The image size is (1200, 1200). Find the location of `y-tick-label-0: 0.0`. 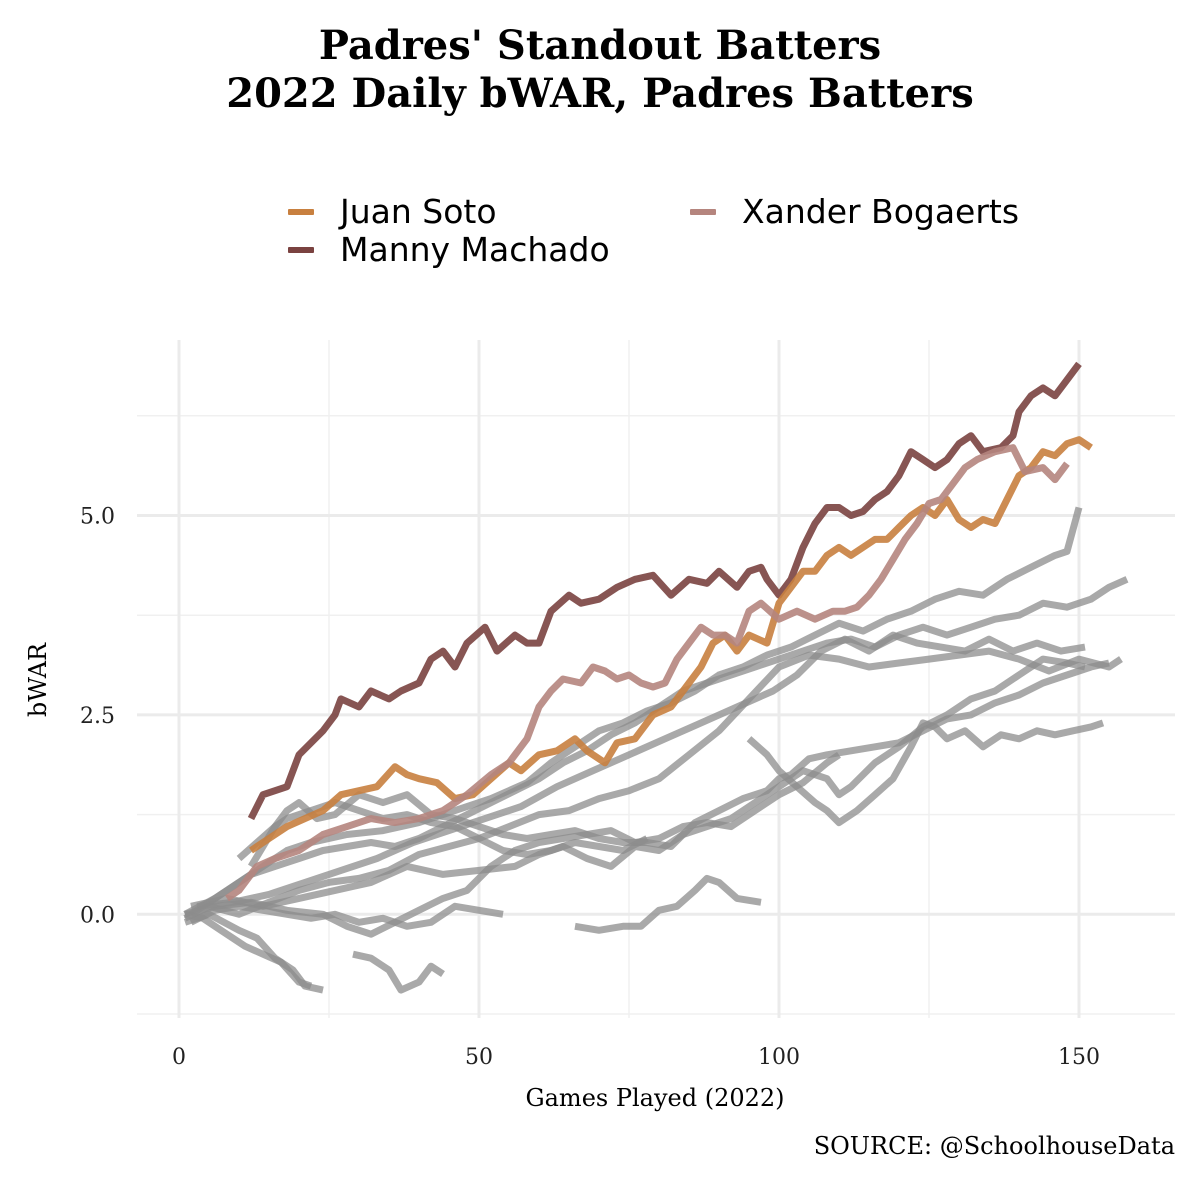

y-tick-label-0: 0.0 is located at coordinates (97, 915).